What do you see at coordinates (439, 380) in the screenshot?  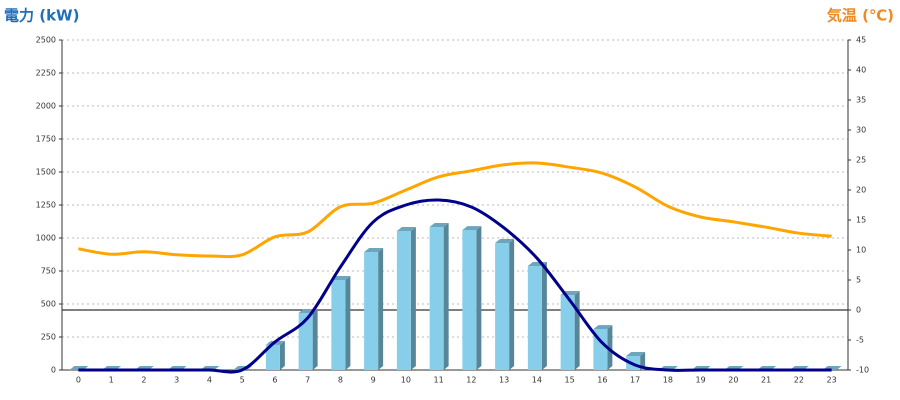 I see `x-tick-label: 11` at bounding box center [439, 380].